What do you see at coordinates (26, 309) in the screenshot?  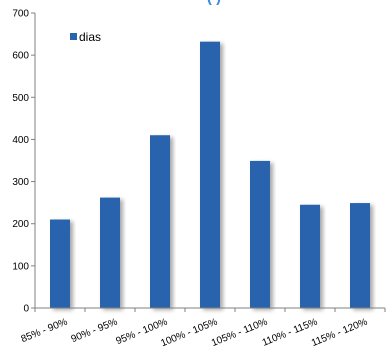 I see `y-tick-label: 0` at bounding box center [26, 309].